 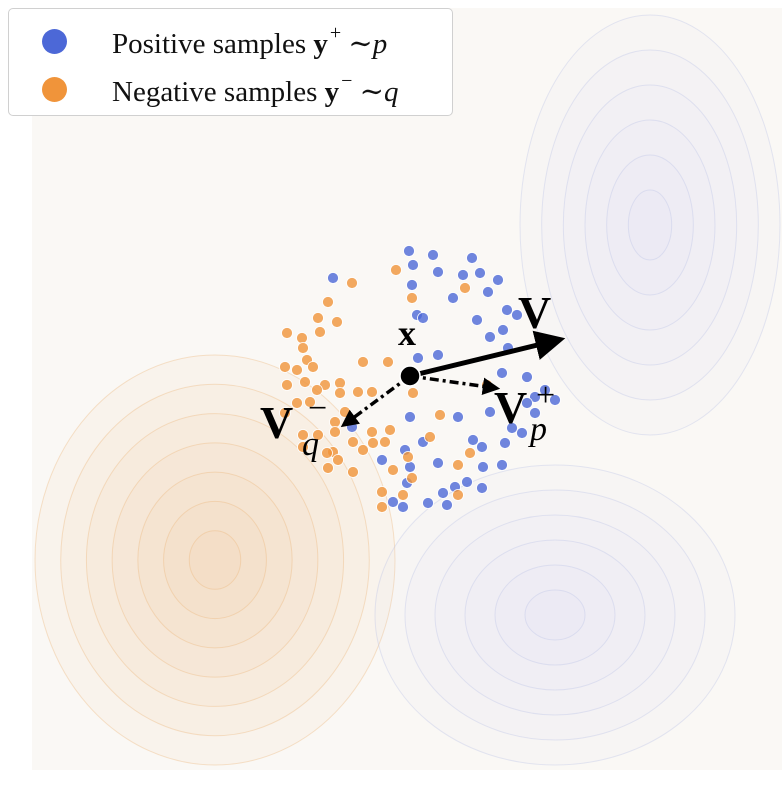 I want to click on legend-negative-dist: q, so click(x=391, y=91).